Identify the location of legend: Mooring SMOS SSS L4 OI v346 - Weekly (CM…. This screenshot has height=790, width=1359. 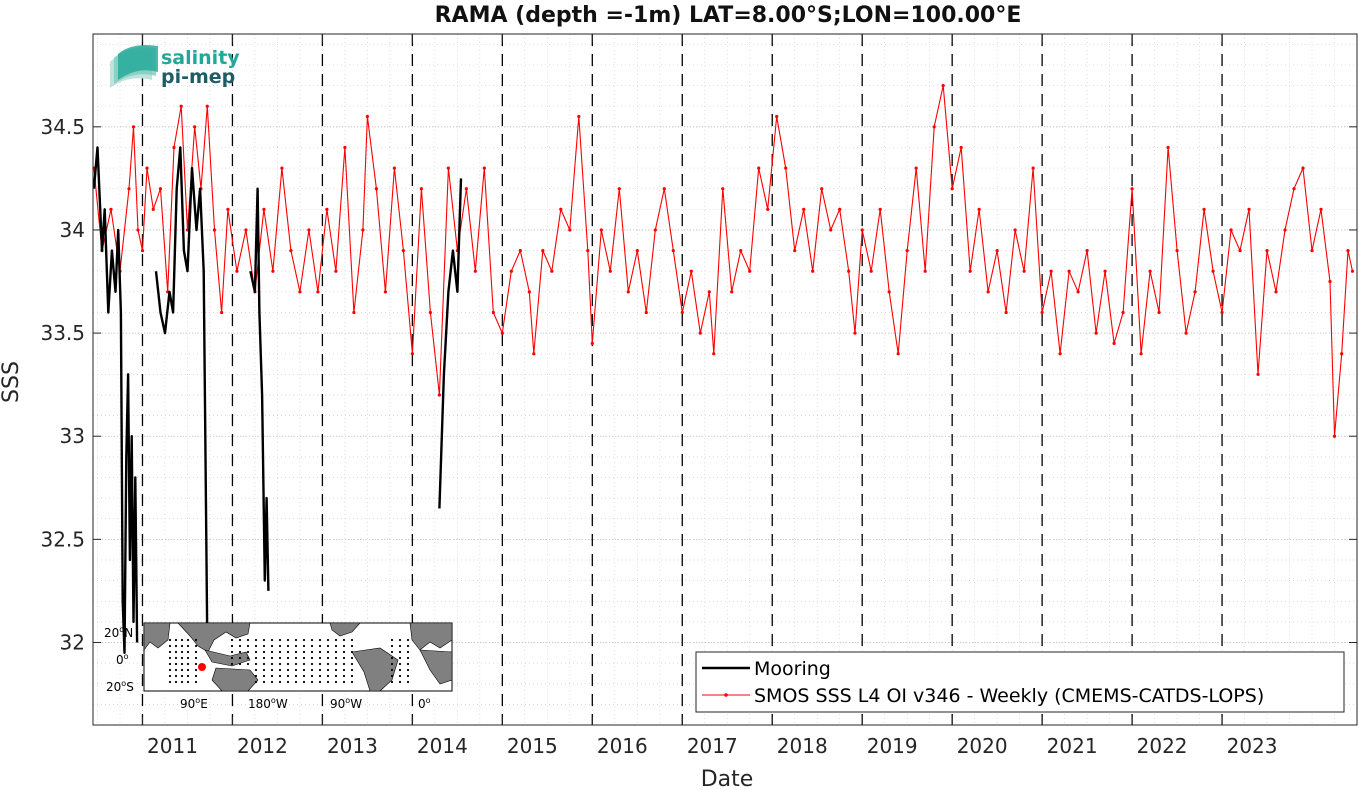
(1020, 682).